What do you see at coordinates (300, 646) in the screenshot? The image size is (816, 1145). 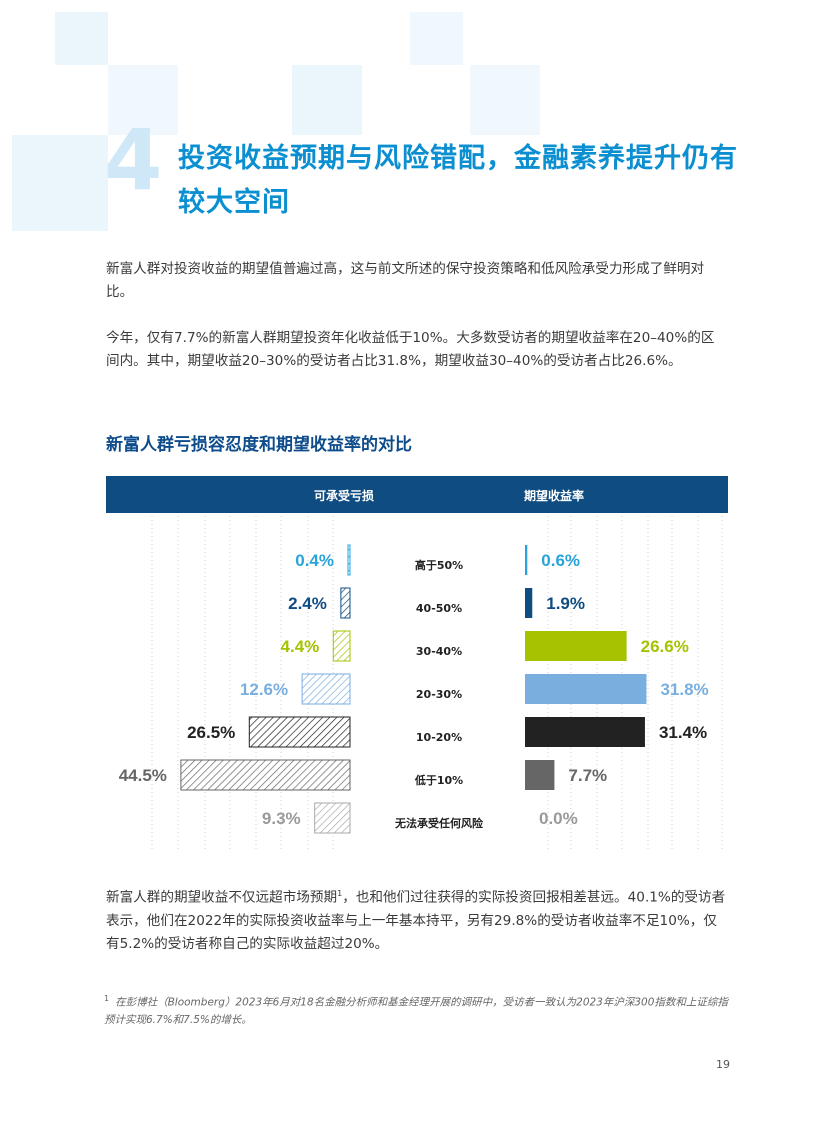 I see `loss-value-label: 4.4%` at bounding box center [300, 646].